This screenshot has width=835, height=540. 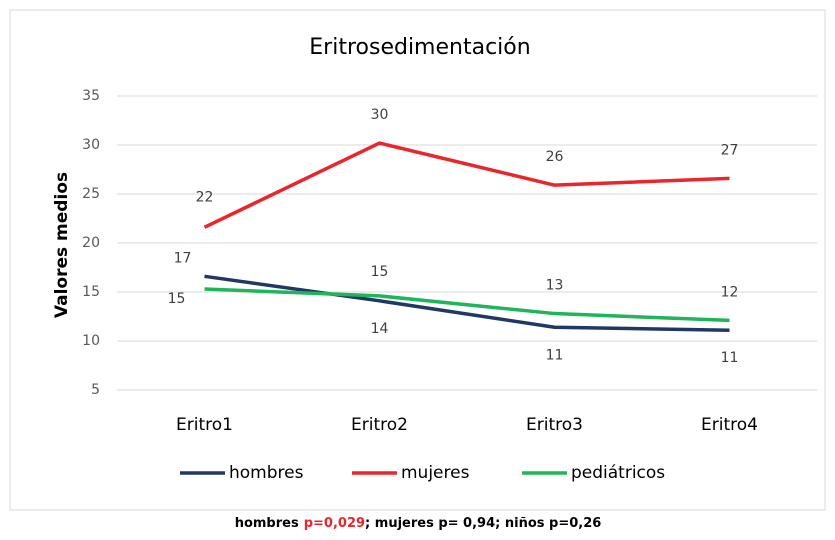 What do you see at coordinates (266, 473) in the screenshot?
I see `legend-label: hombres` at bounding box center [266, 473].